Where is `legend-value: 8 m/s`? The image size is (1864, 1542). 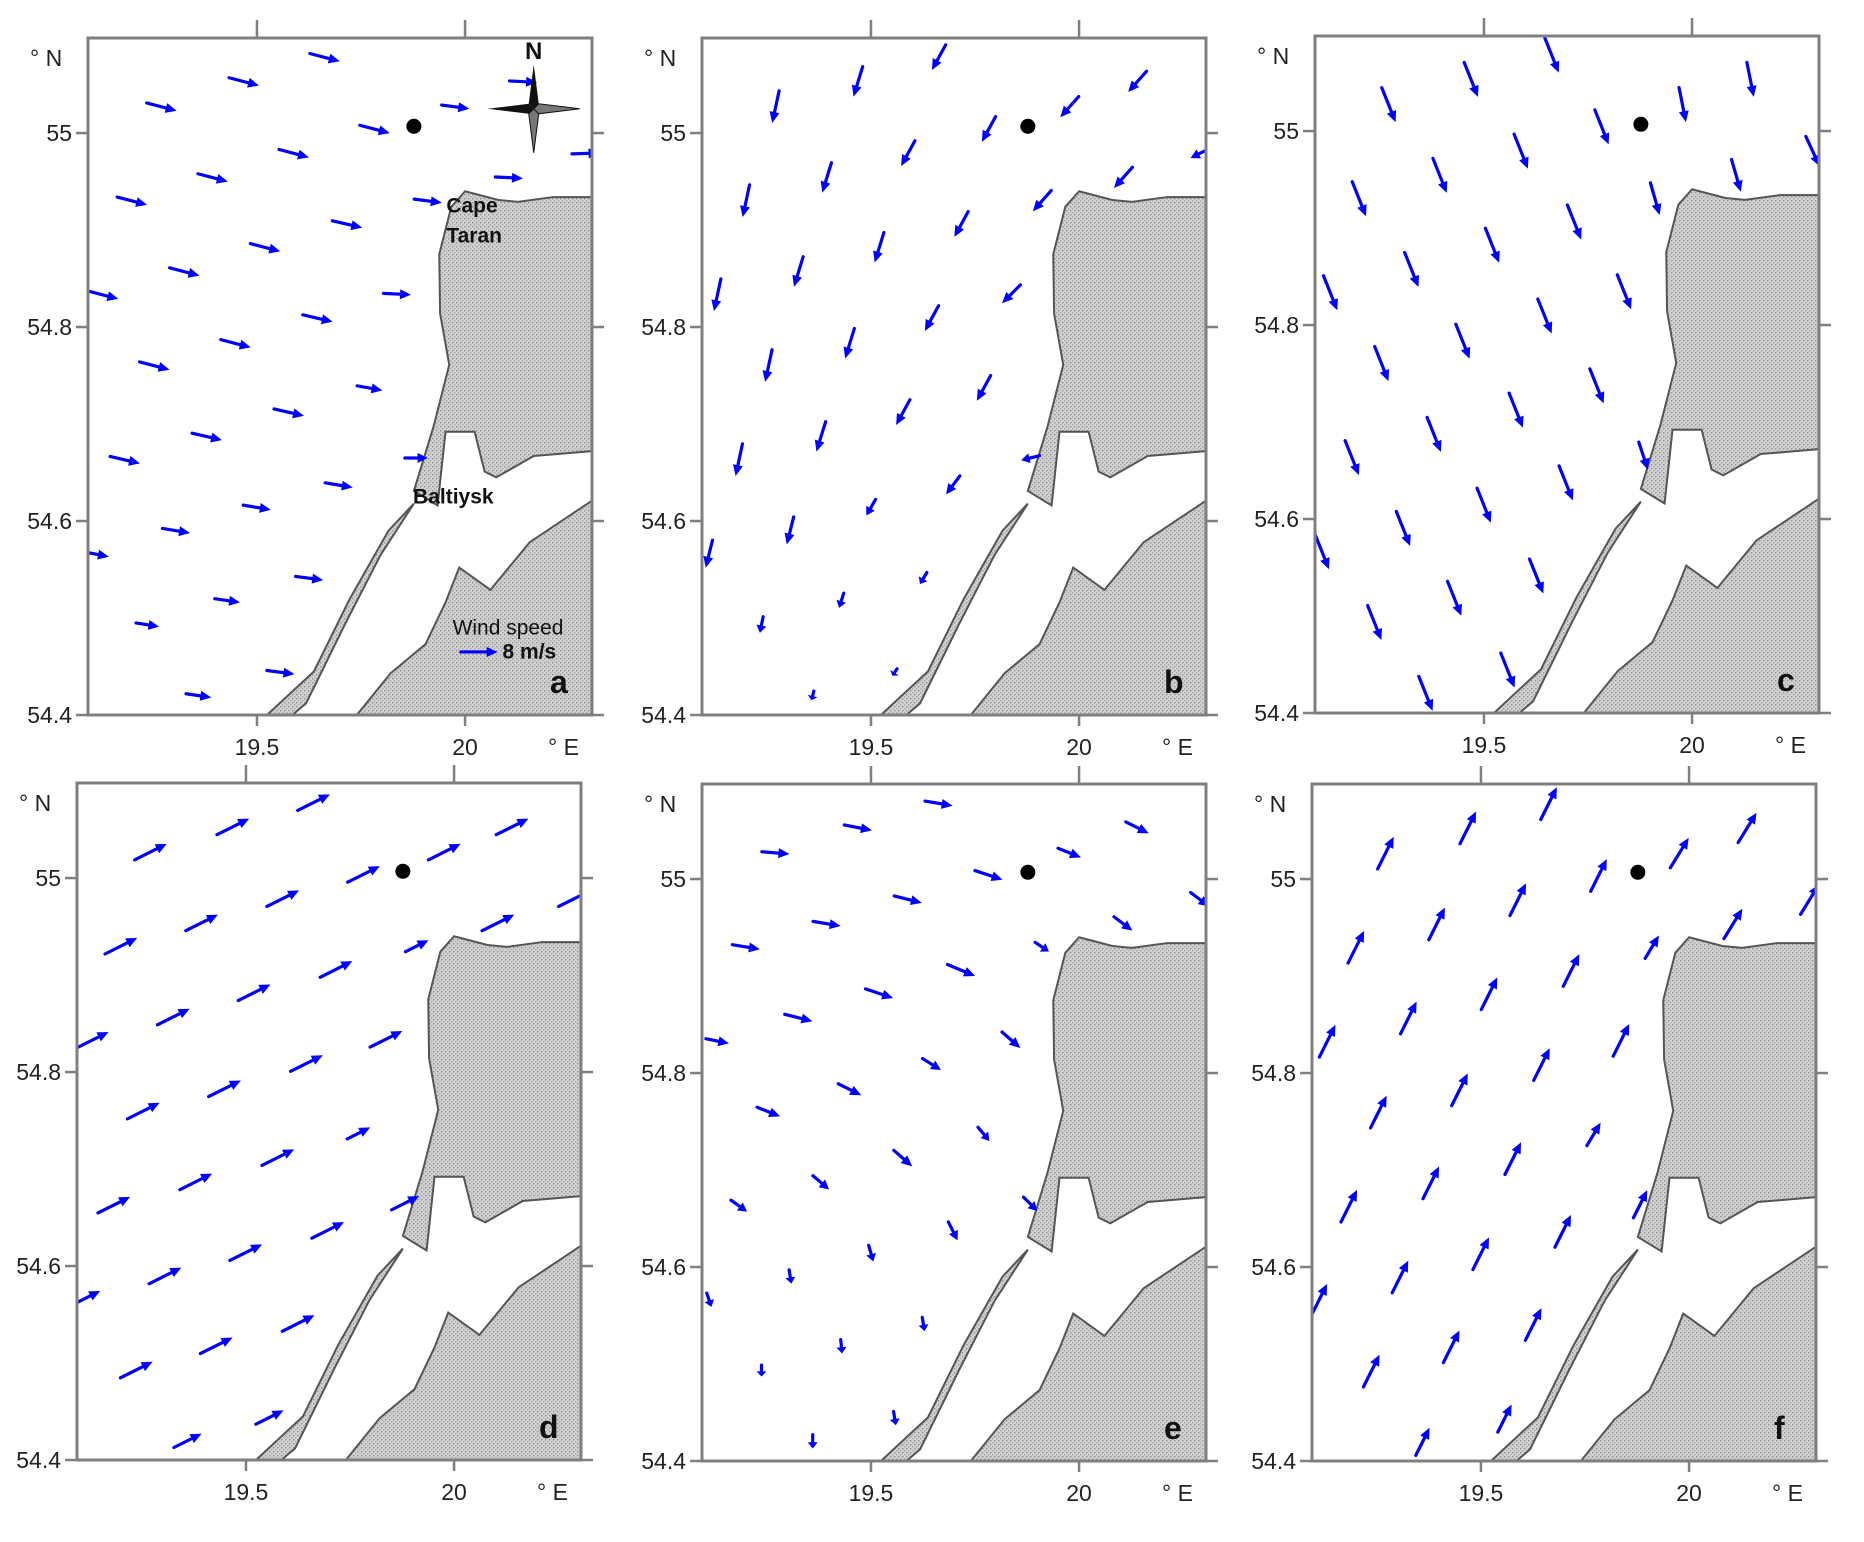 legend-value: 8 m/s is located at coordinates (530, 652).